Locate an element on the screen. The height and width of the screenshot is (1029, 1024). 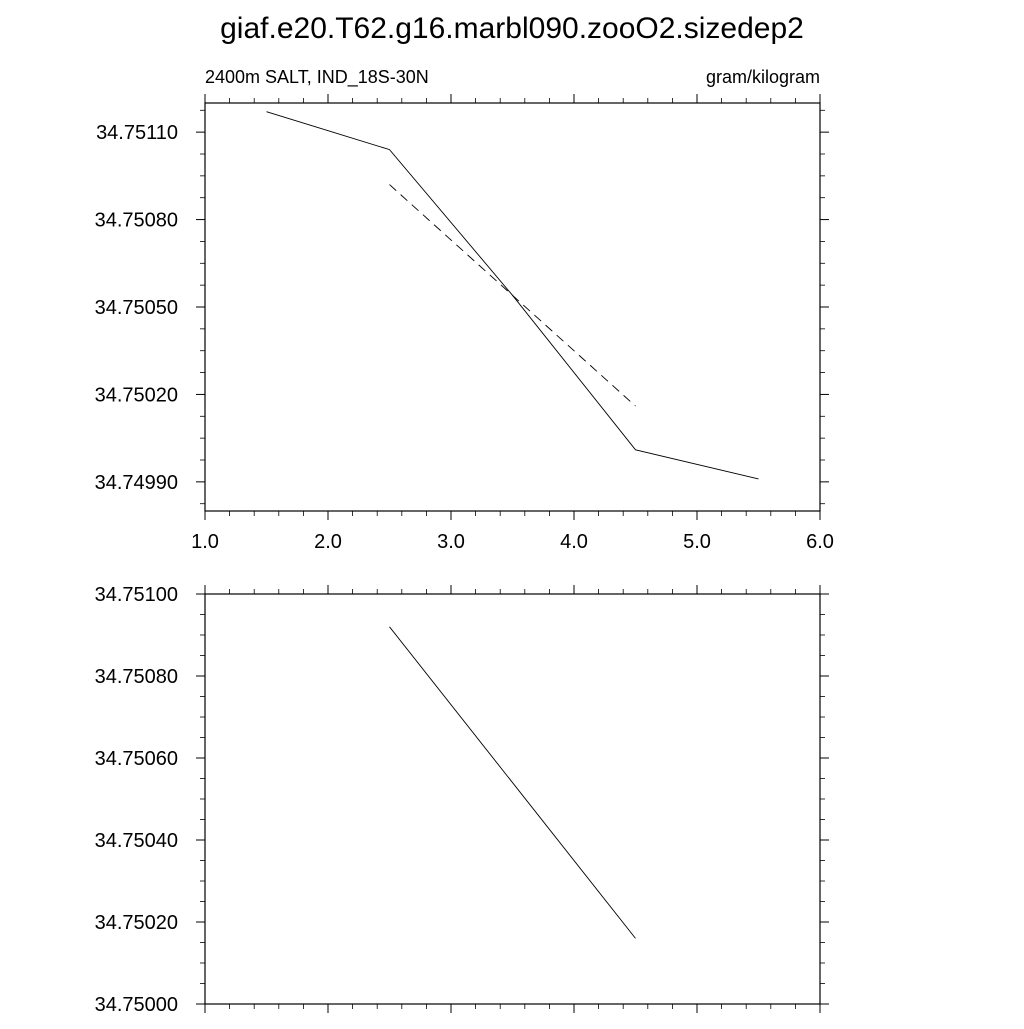
y-tick-label: 34.75000 is located at coordinates (136, 1005).